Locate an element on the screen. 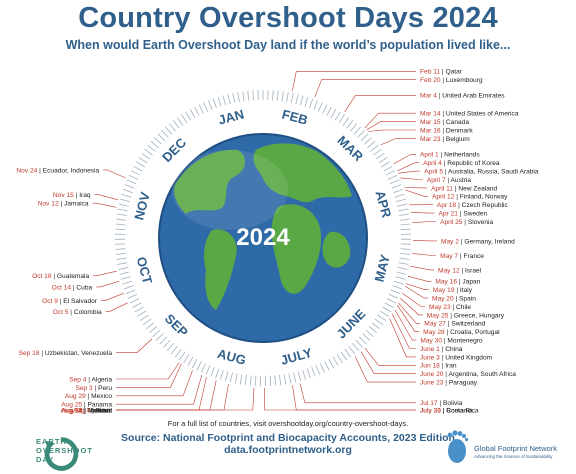 This screenshot has width=576, height=474. entry-date: Sep 4 is located at coordinates (78, 379).